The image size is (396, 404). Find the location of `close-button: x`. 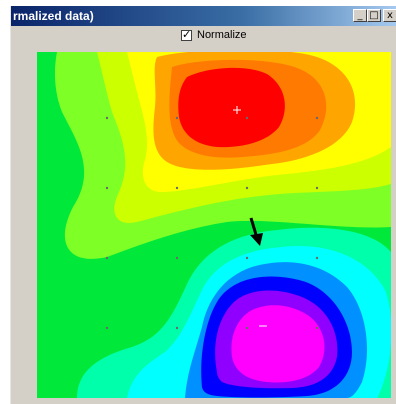

close-button: x is located at coordinates (389, 15).